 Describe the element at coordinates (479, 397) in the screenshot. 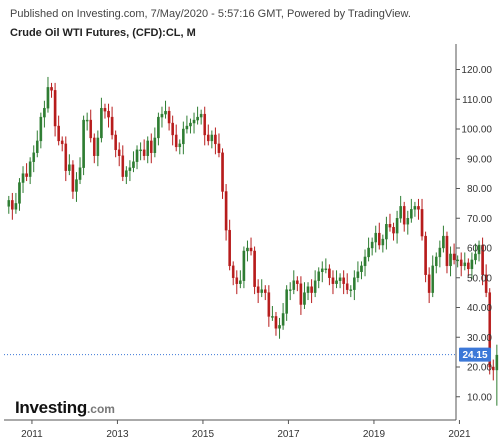

I see `price-tick-label: 10.00` at that location.